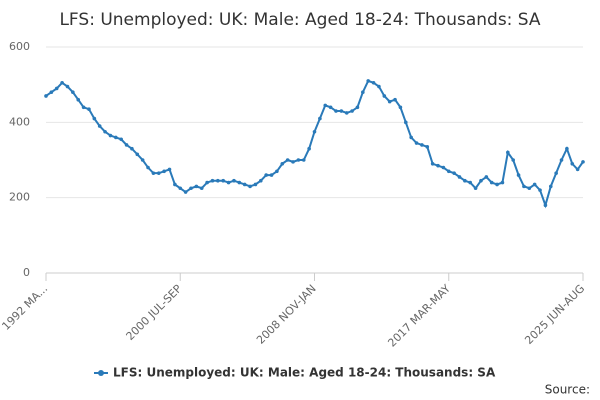 Image resolution: width=600 pixels, height=400 pixels. What do you see at coordinates (19, 197) in the screenshot?
I see `y-tick-label: 200` at bounding box center [19, 197].